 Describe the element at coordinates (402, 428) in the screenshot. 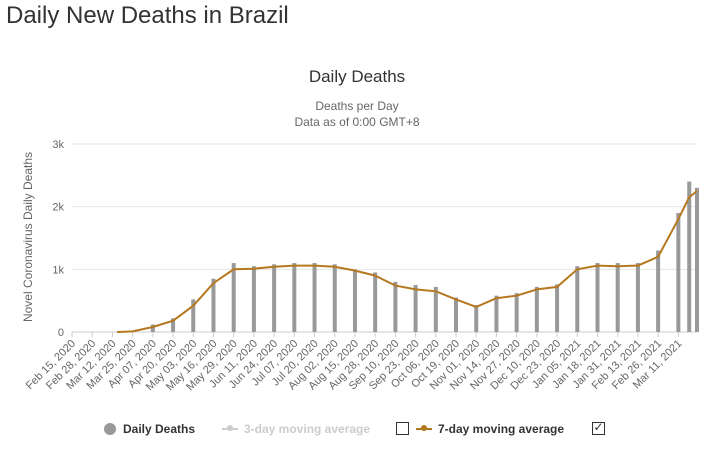

I see `checkbox-3-day-ma` at that location.